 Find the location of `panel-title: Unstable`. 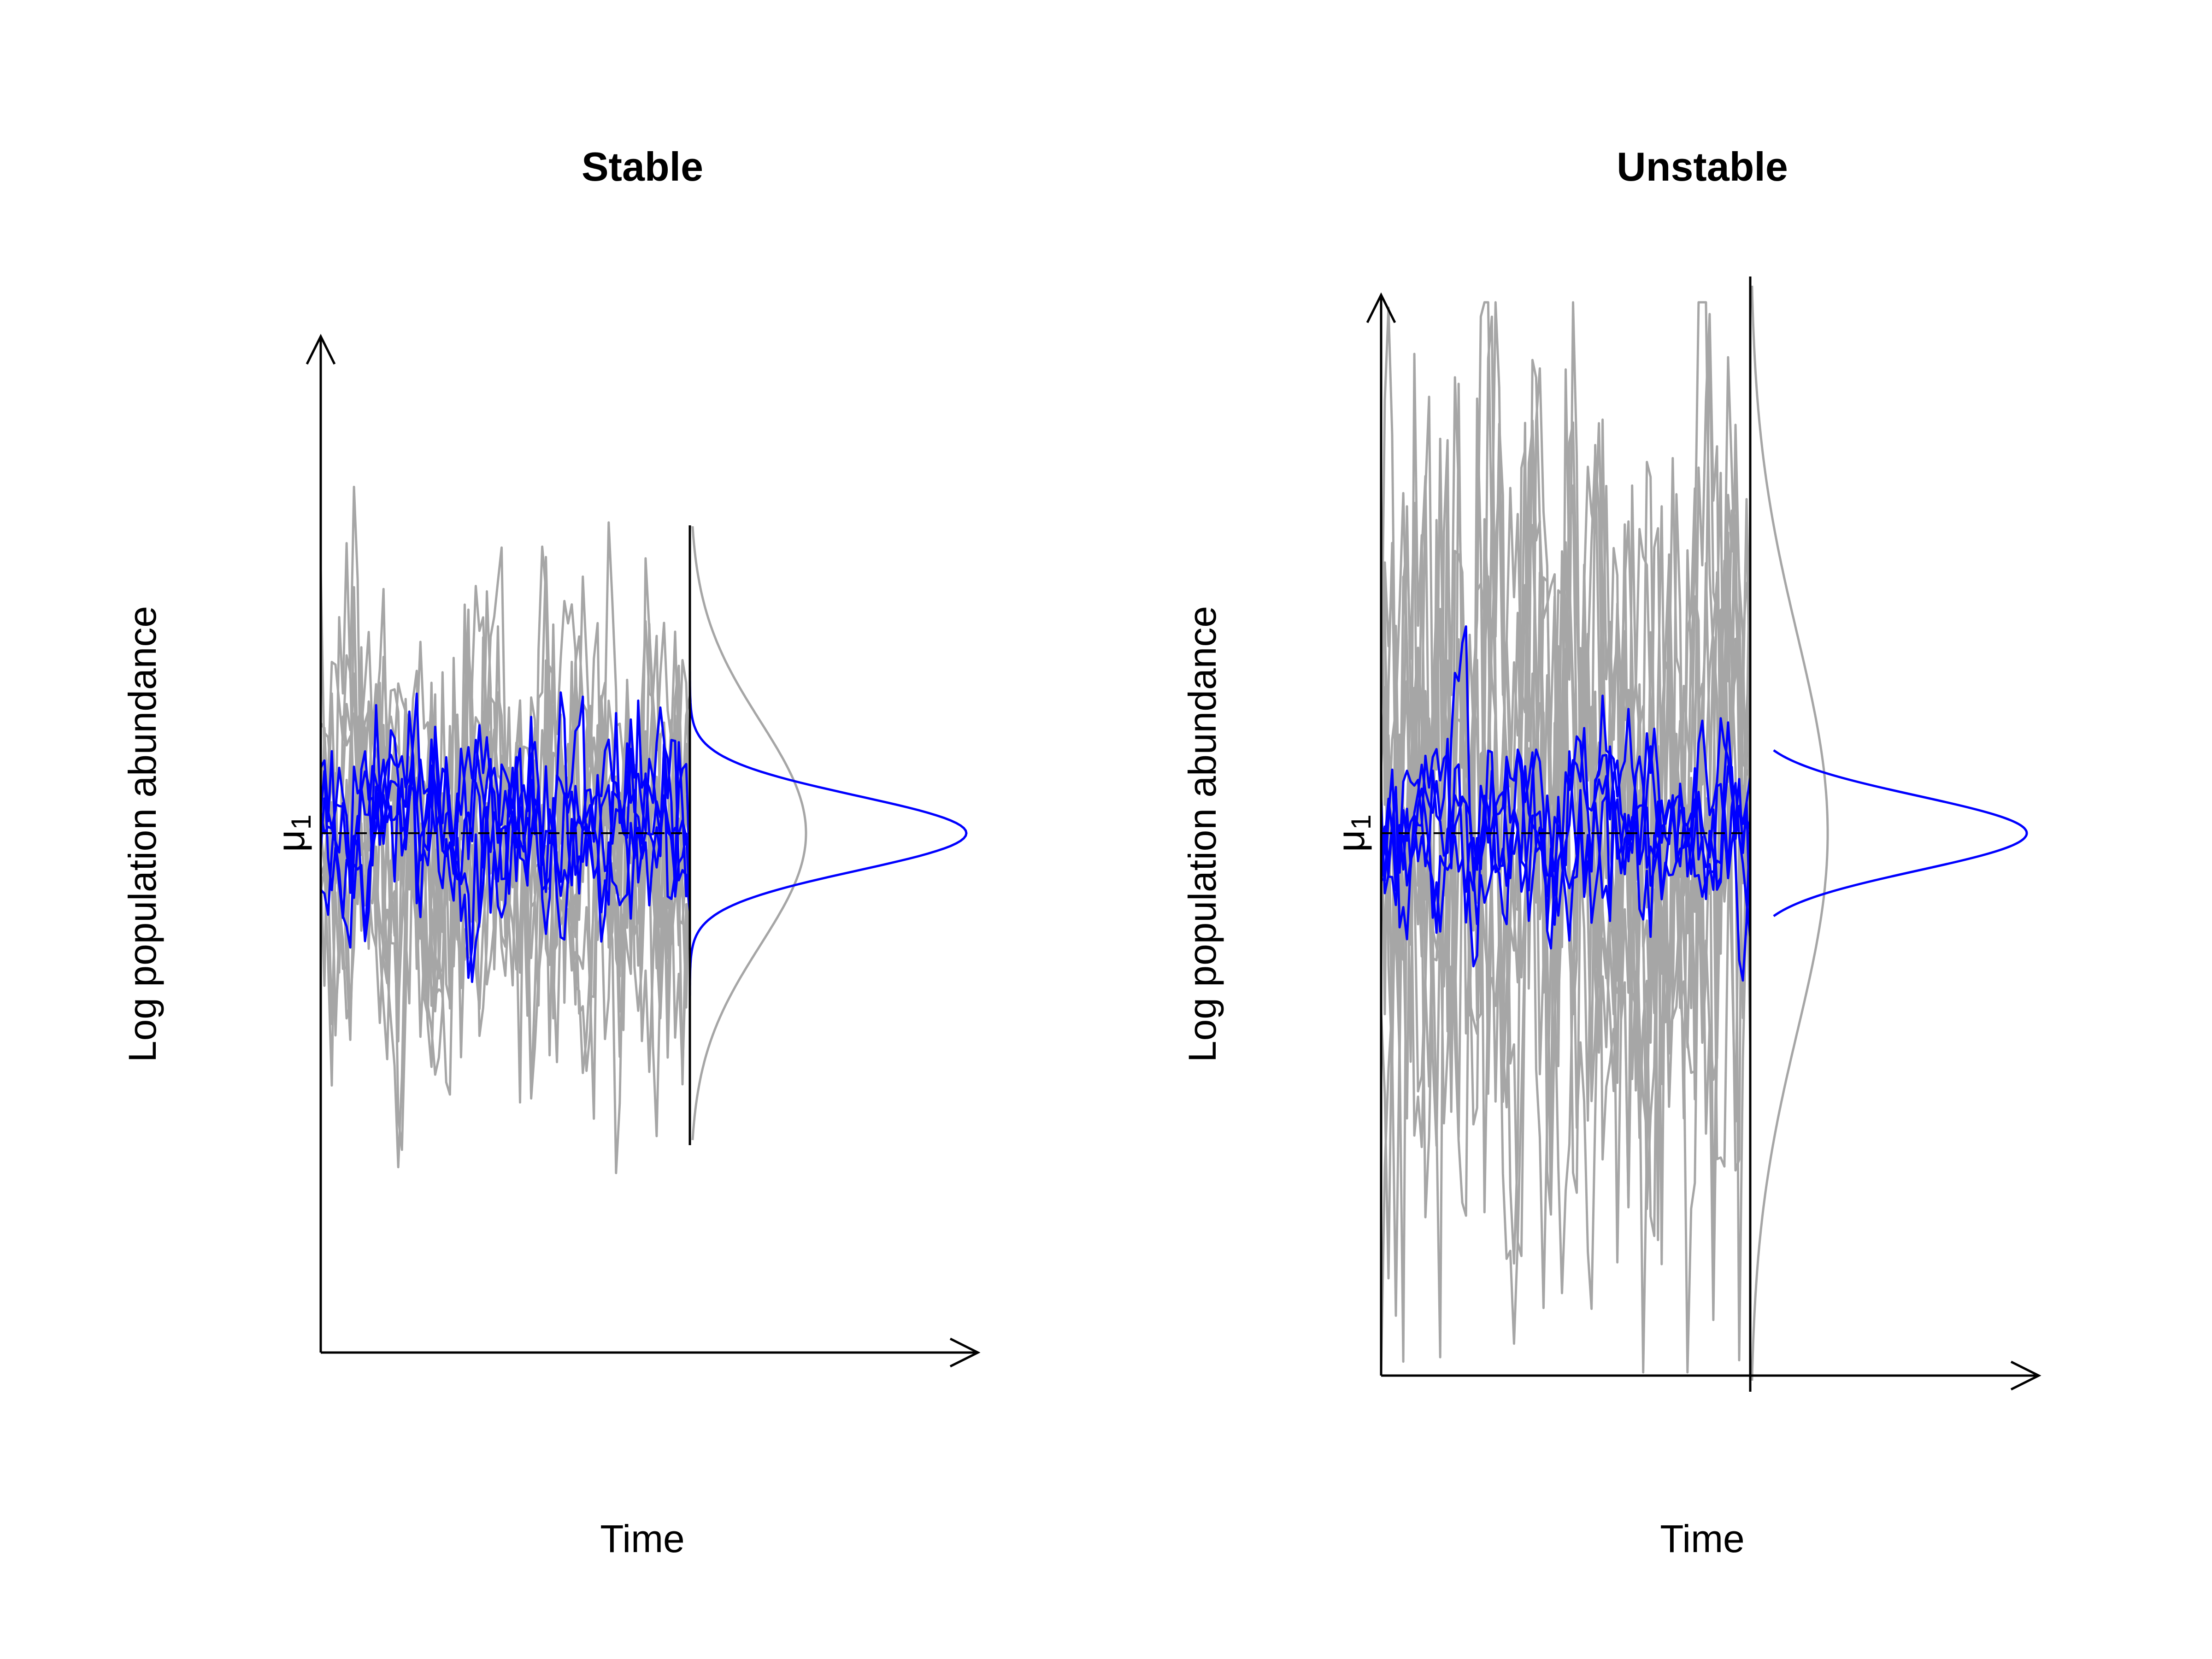

panel-title: Unstable is located at coordinates (1702, 166).